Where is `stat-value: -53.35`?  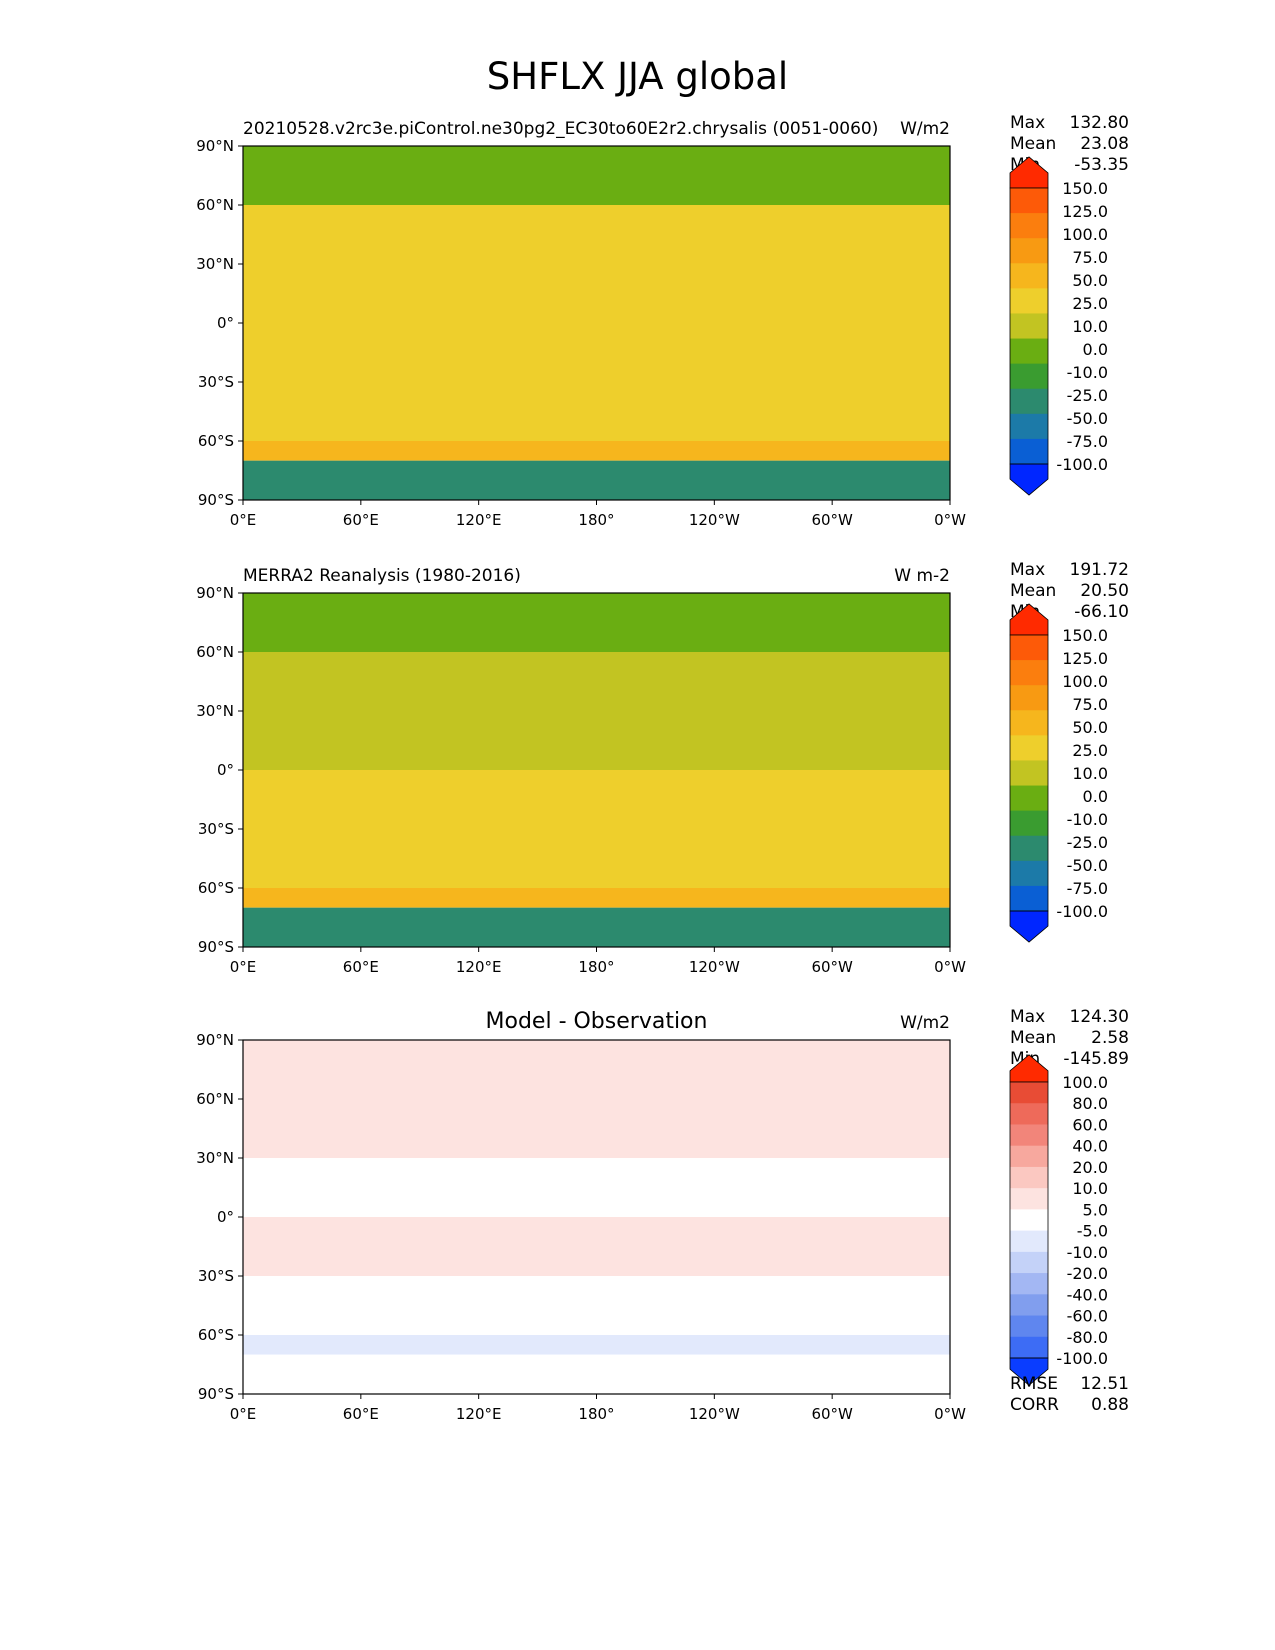
stat-value: -53.35 is located at coordinates (1101, 165).